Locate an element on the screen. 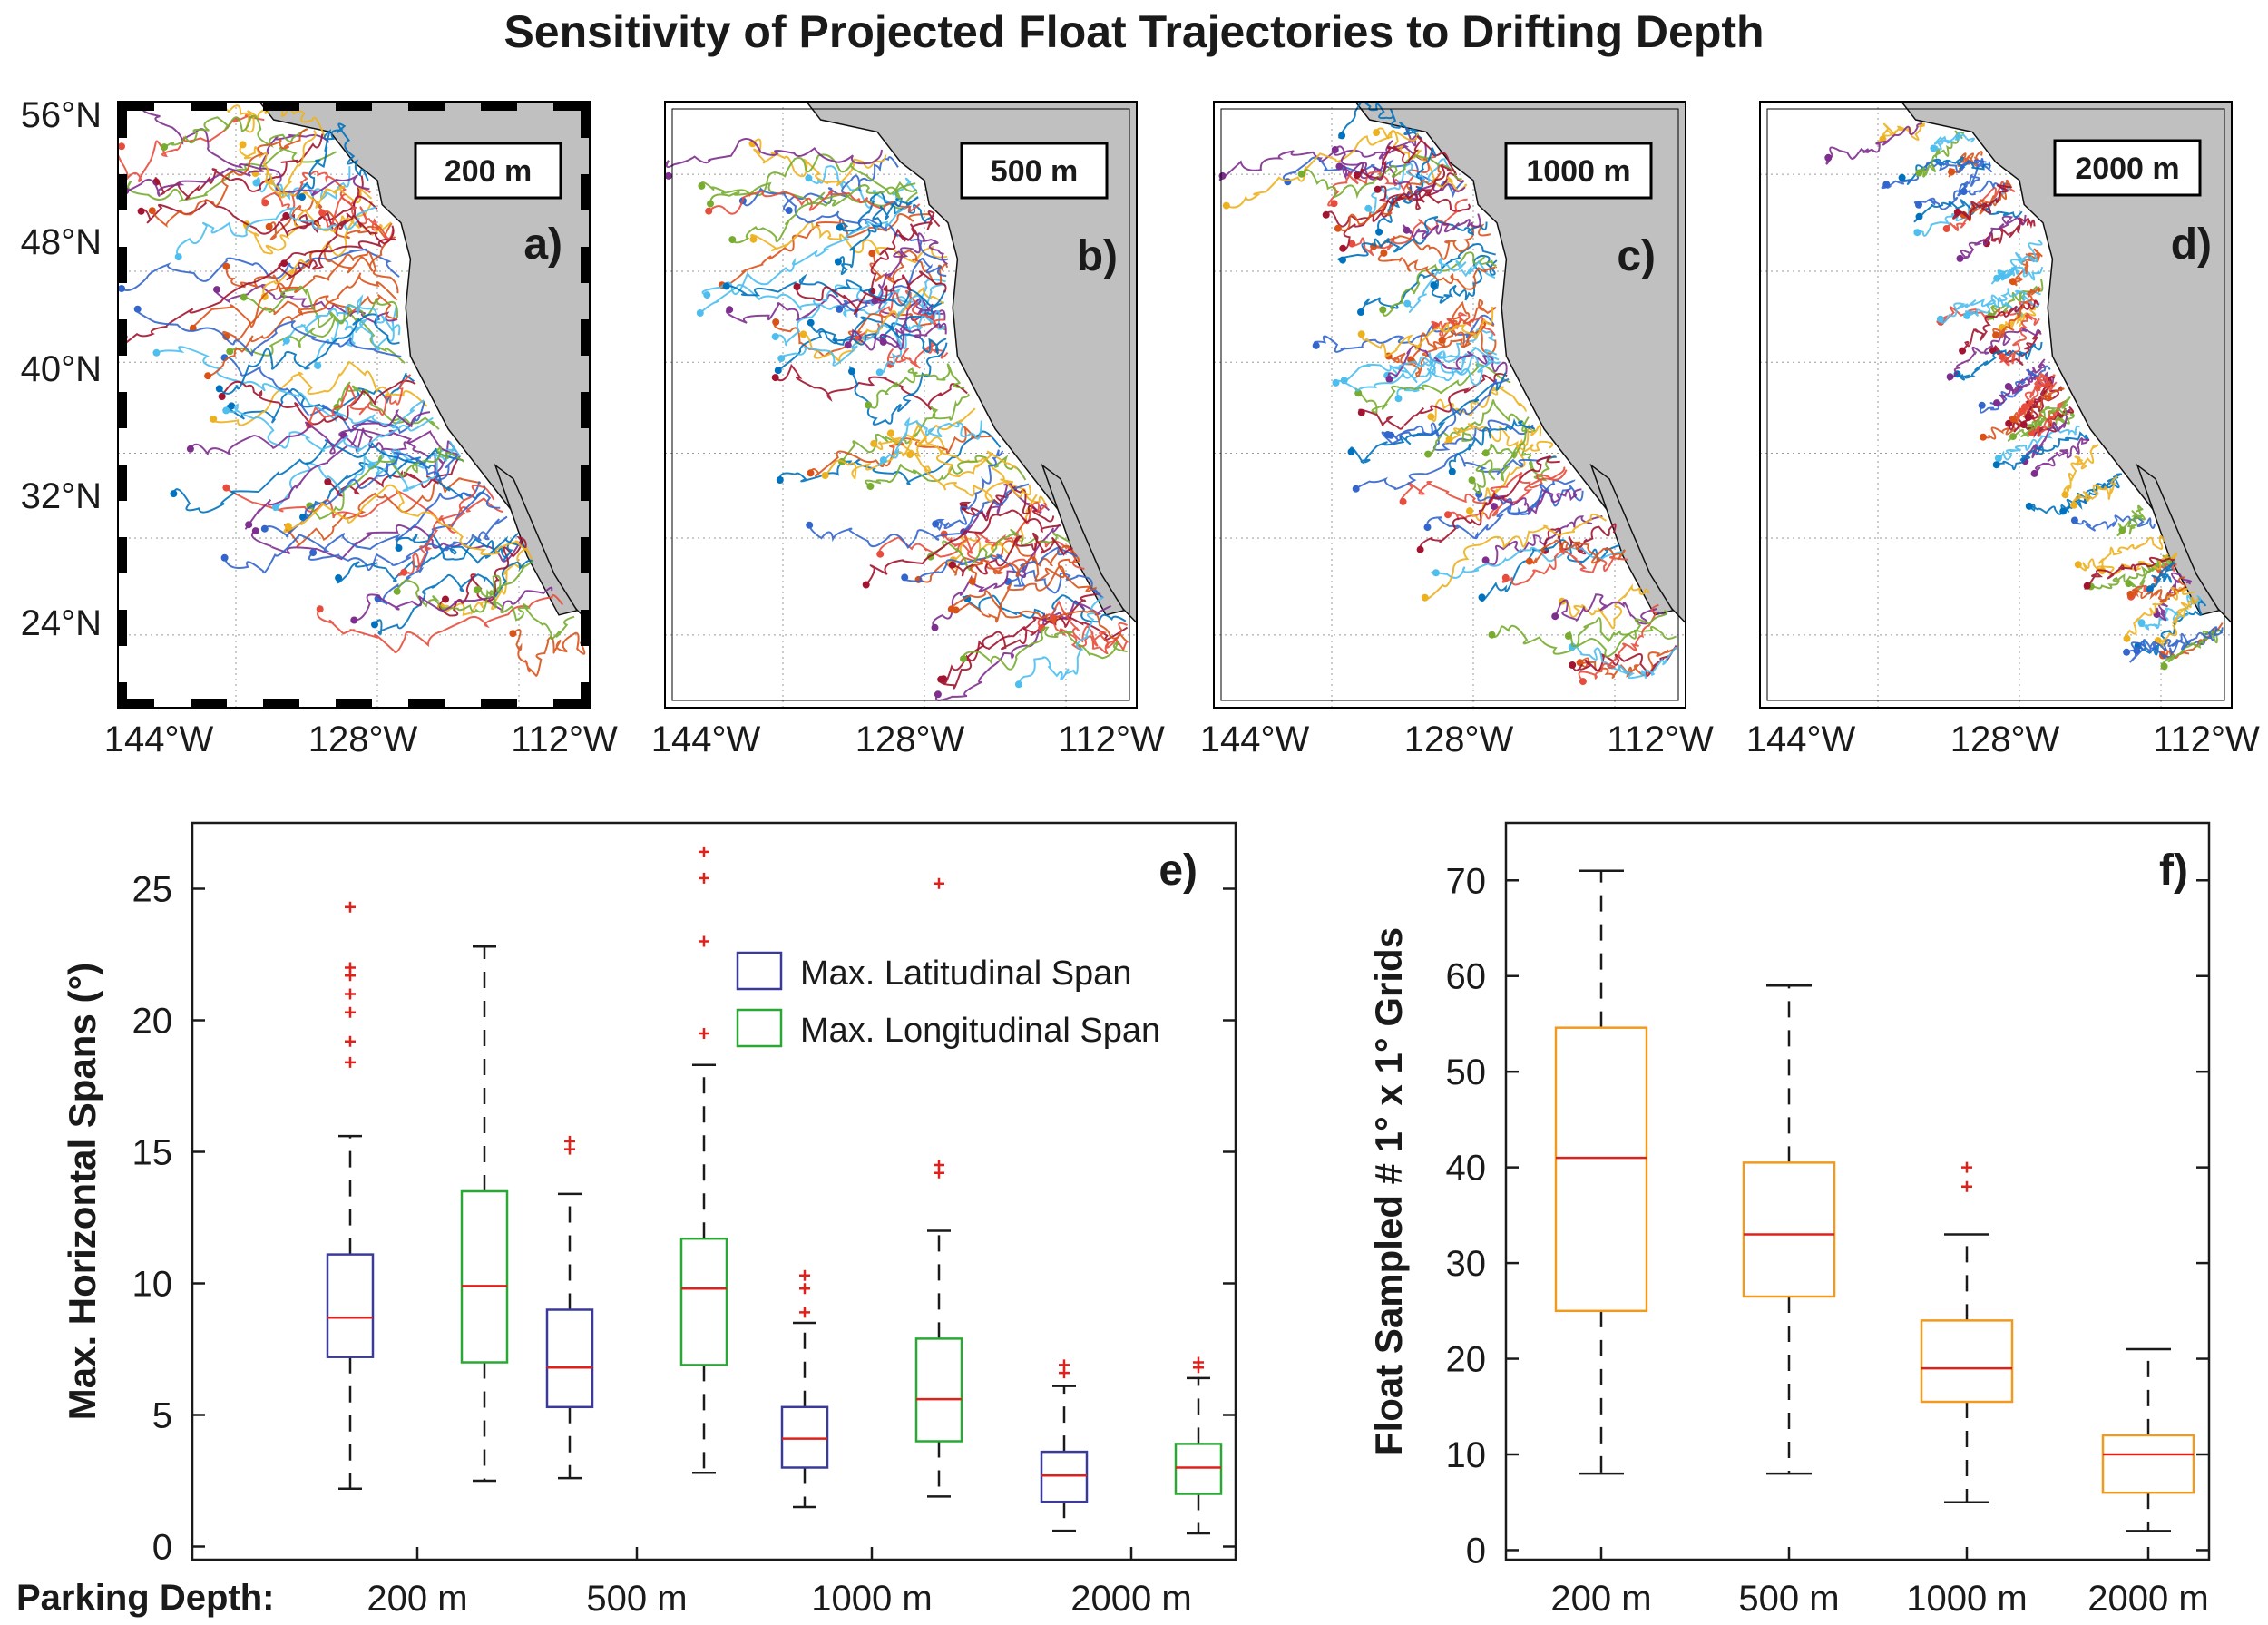  map-annotations: 200 m a) 500 m b) 1000 m c) 2000 m d) is located at coordinates (1313, 209).